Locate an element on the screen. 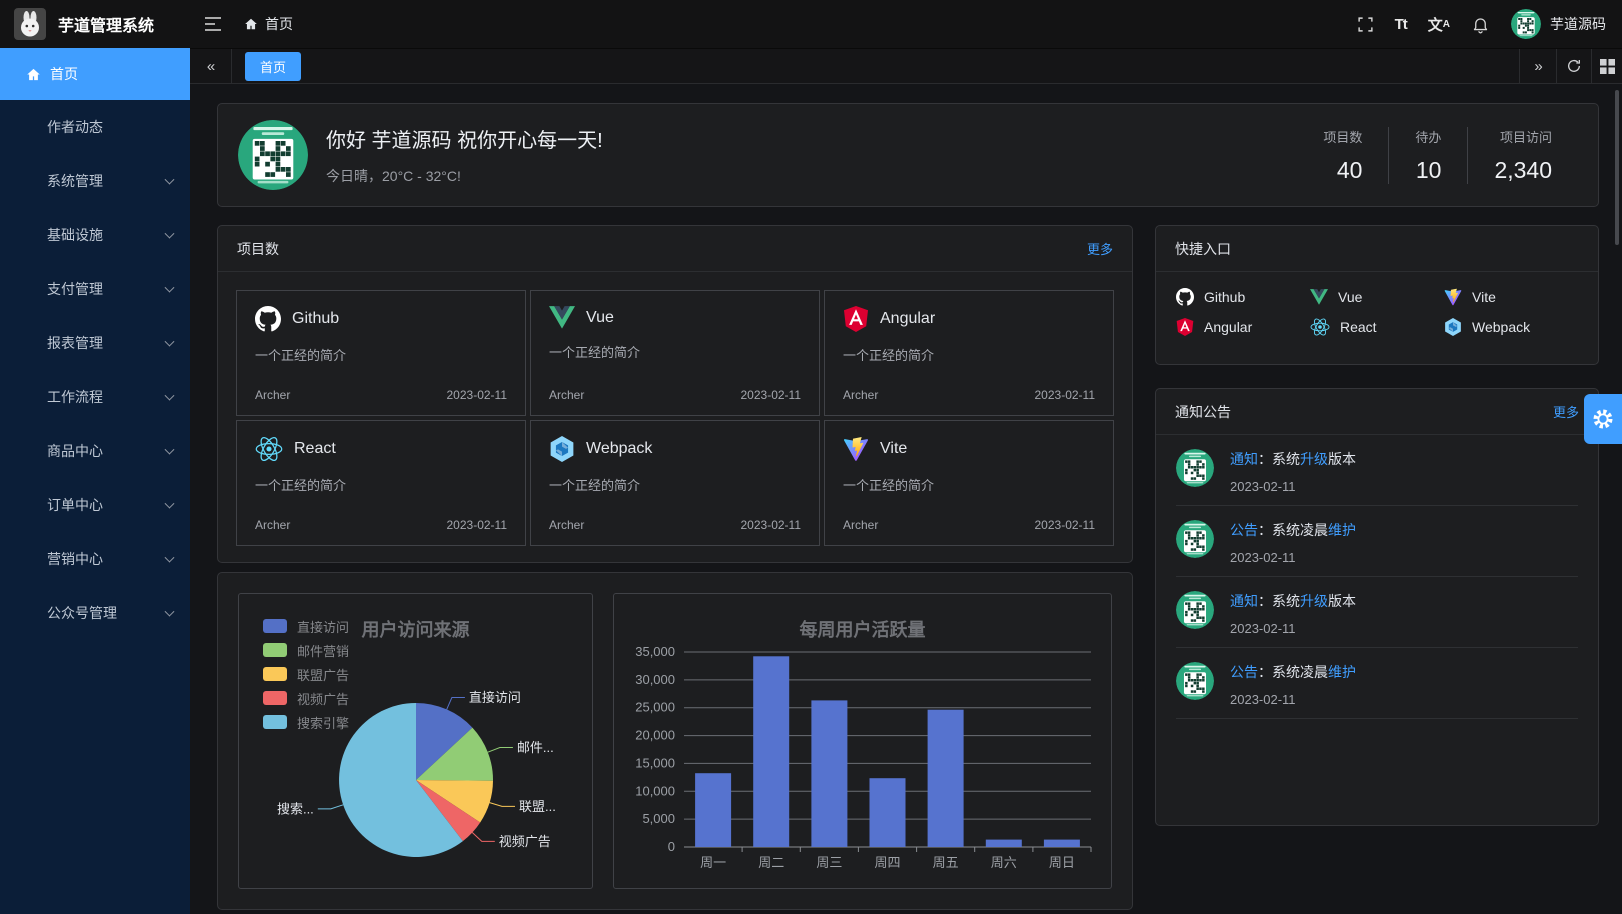 This screenshot has height=914, width=1622. tabs-scroll-left-button: « is located at coordinates (211, 66).